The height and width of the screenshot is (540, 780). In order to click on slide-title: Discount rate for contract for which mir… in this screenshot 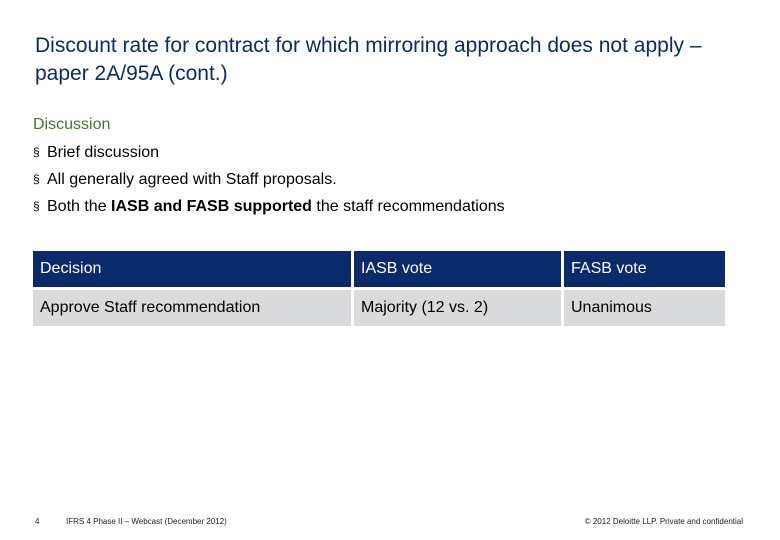, I will do `click(368, 59)`.